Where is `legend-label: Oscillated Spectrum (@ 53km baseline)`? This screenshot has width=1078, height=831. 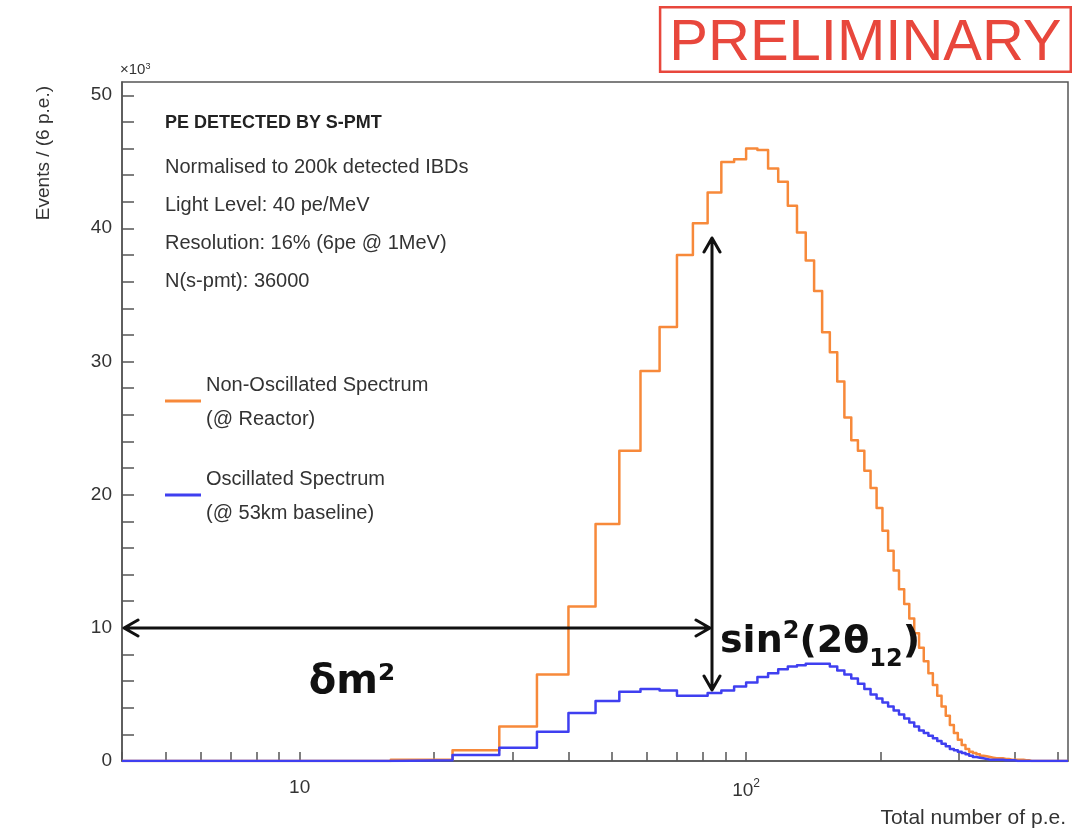
legend-label: Oscillated Spectrum (@ 53km baseline) is located at coordinates (295, 495).